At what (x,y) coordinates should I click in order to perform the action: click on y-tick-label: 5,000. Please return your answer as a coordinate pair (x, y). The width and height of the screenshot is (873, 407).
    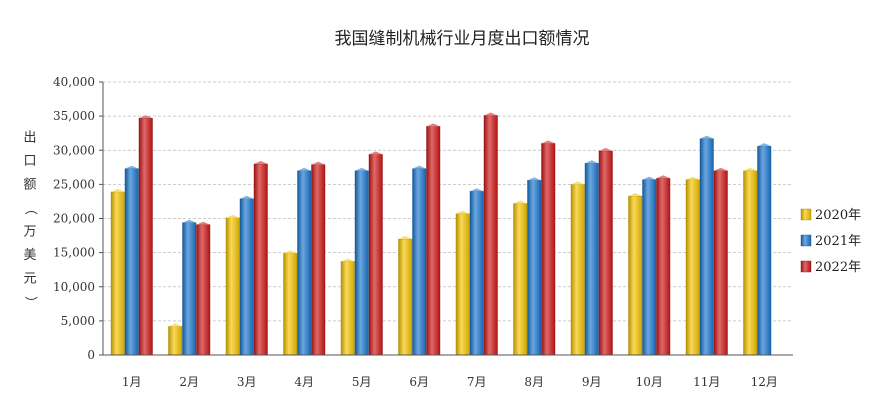
    Looking at the image, I should click on (78, 321).